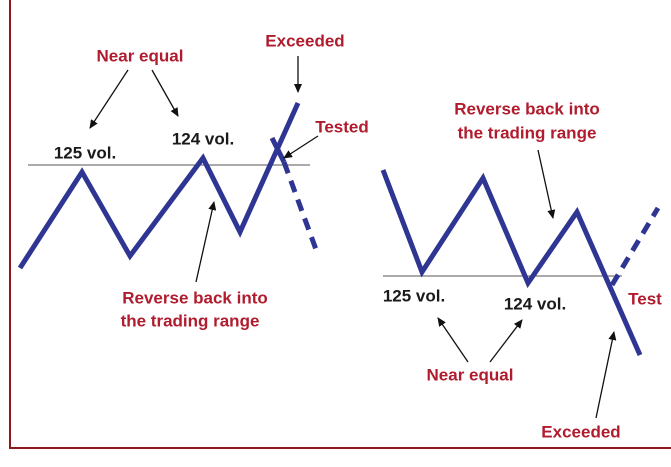  Describe the element at coordinates (278, 150) in the screenshot. I see `price-path` at that location.